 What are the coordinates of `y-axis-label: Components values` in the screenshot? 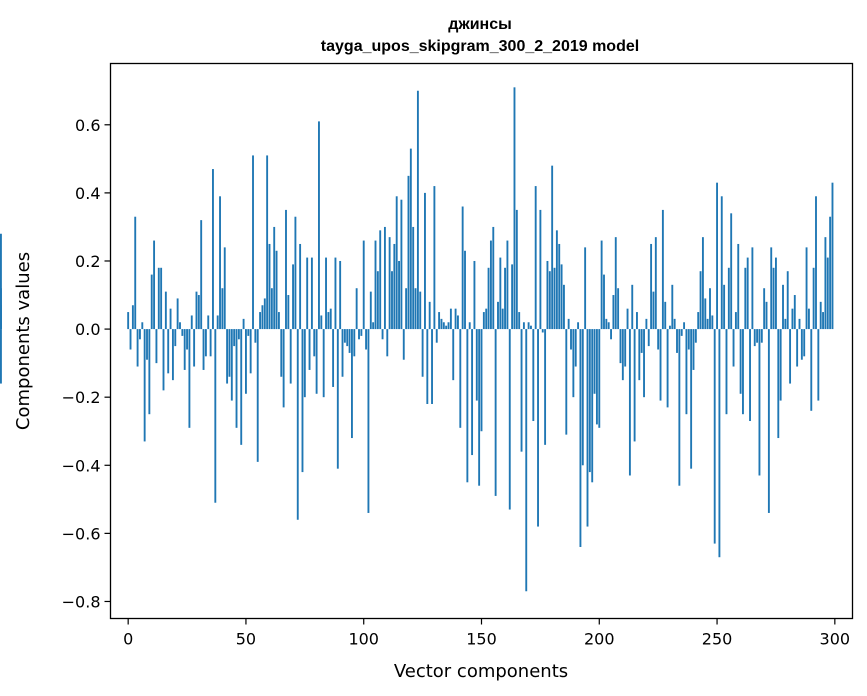 It's located at (23, 341).